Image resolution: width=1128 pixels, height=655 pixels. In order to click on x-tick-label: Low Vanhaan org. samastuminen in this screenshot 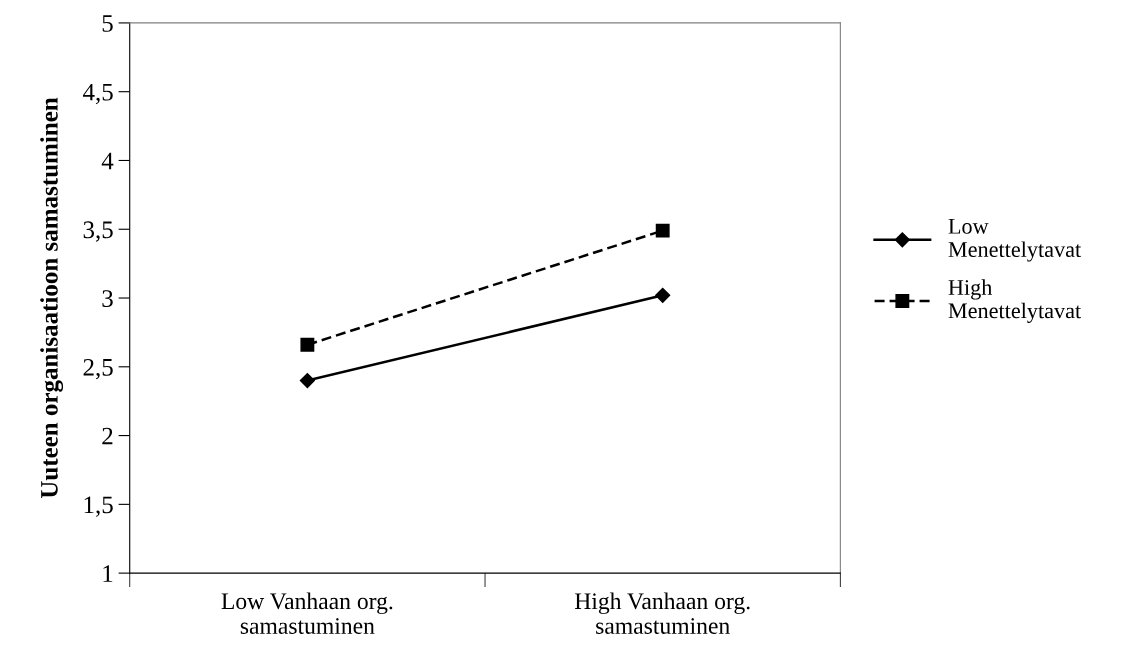, I will do `click(307, 613)`.